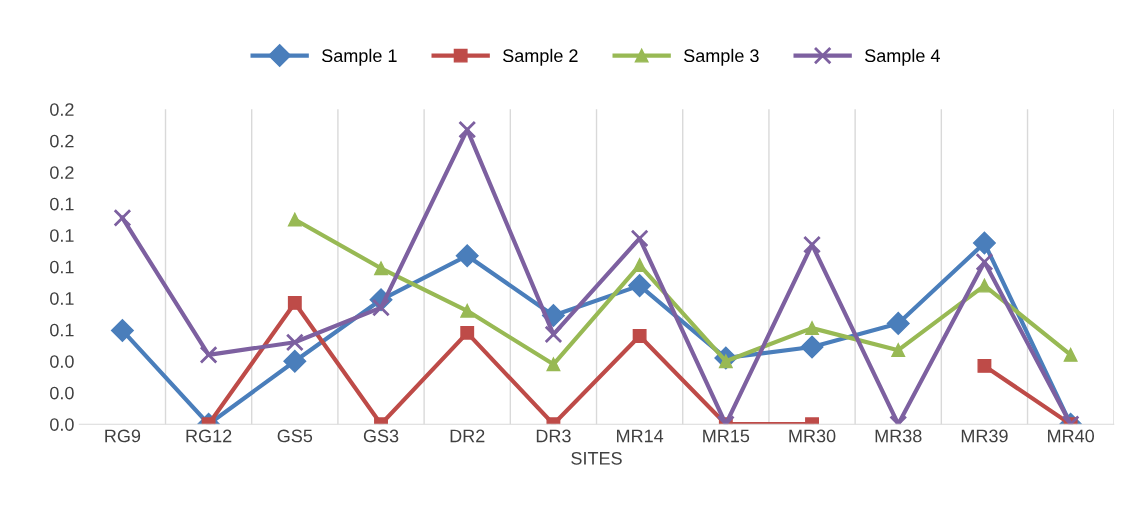  I want to click on legend-label: Sample 3, so click(721, 57).